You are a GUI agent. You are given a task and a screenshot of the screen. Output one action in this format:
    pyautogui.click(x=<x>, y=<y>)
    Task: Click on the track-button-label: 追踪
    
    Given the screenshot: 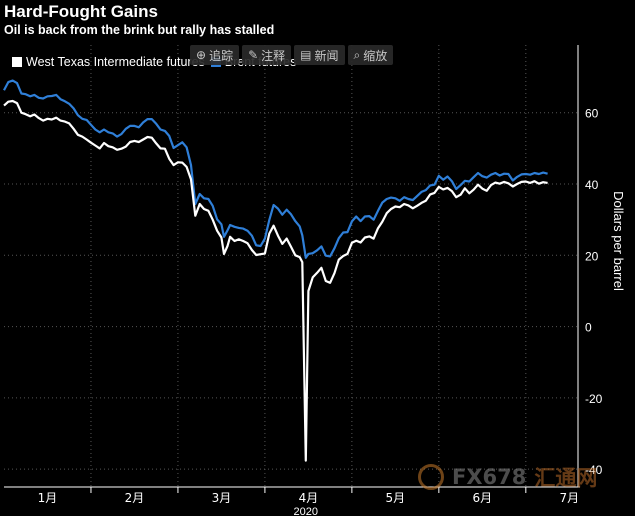 What is the action you would take?
    pyautogui.click(x=221, y=55)
    